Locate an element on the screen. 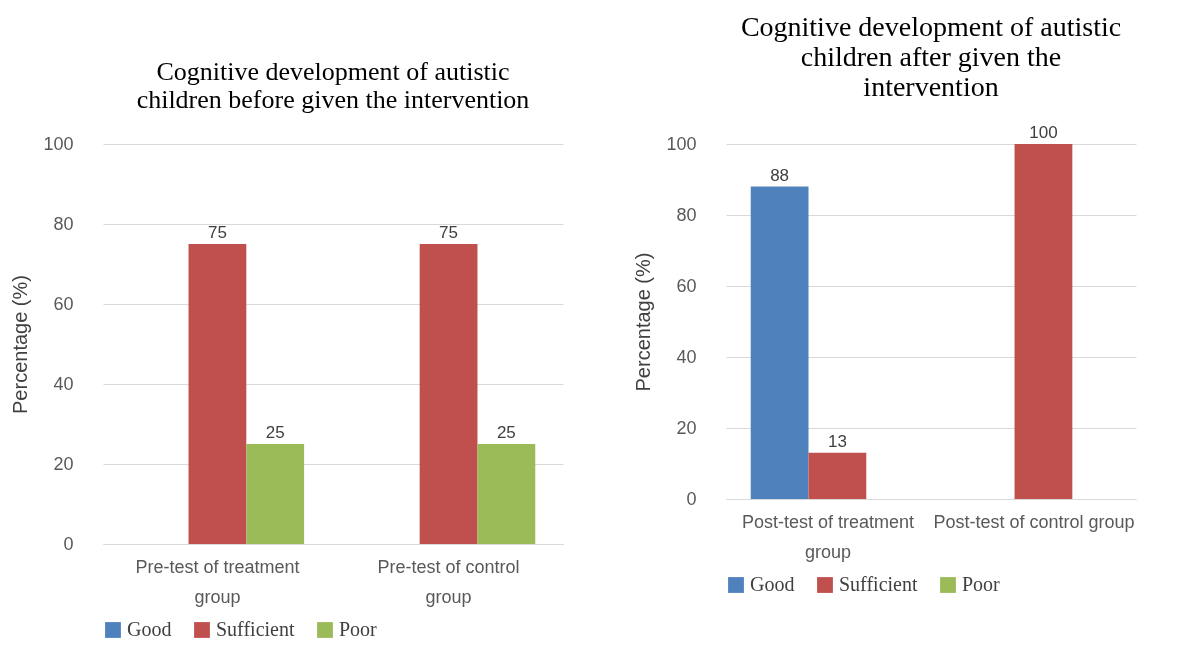 This screenshot has height=650, width=1179. x-tick-label: Post-test of control group is located at coordinates (1034, 521).